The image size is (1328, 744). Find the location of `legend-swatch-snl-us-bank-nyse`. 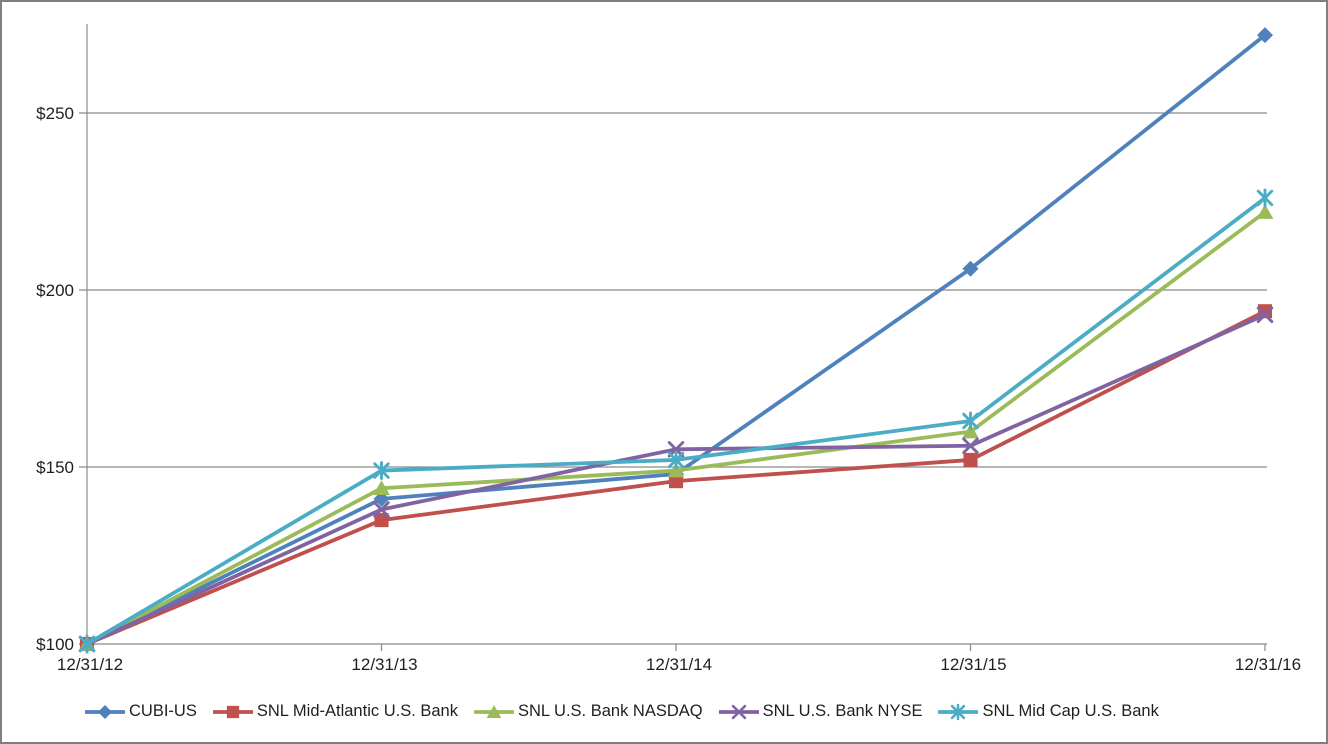

legend-swatch-snl-us-bank-nyse is located at coordinates (738, 711).